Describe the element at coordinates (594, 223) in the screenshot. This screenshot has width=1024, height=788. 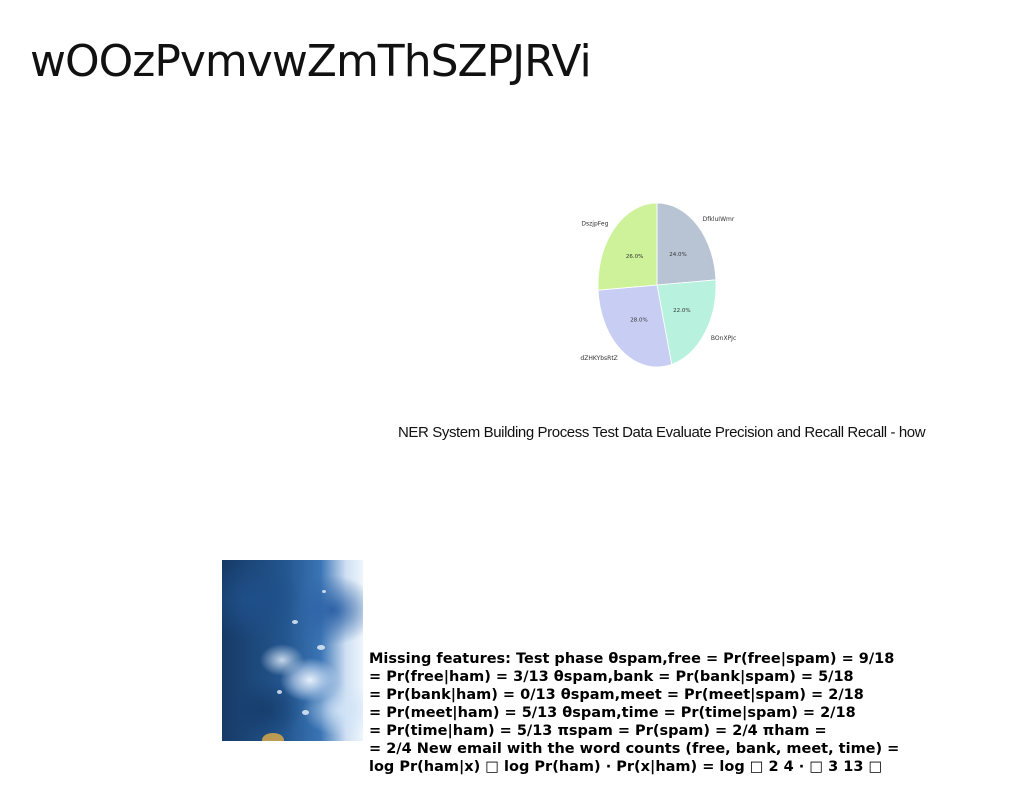
I see `pie-category-label: DszjpFeg` at that location.